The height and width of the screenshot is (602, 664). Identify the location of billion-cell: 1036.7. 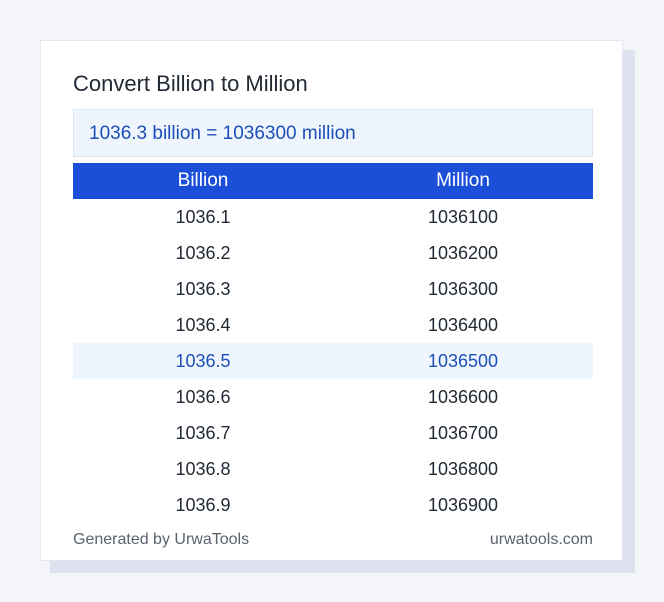
(203, 433).